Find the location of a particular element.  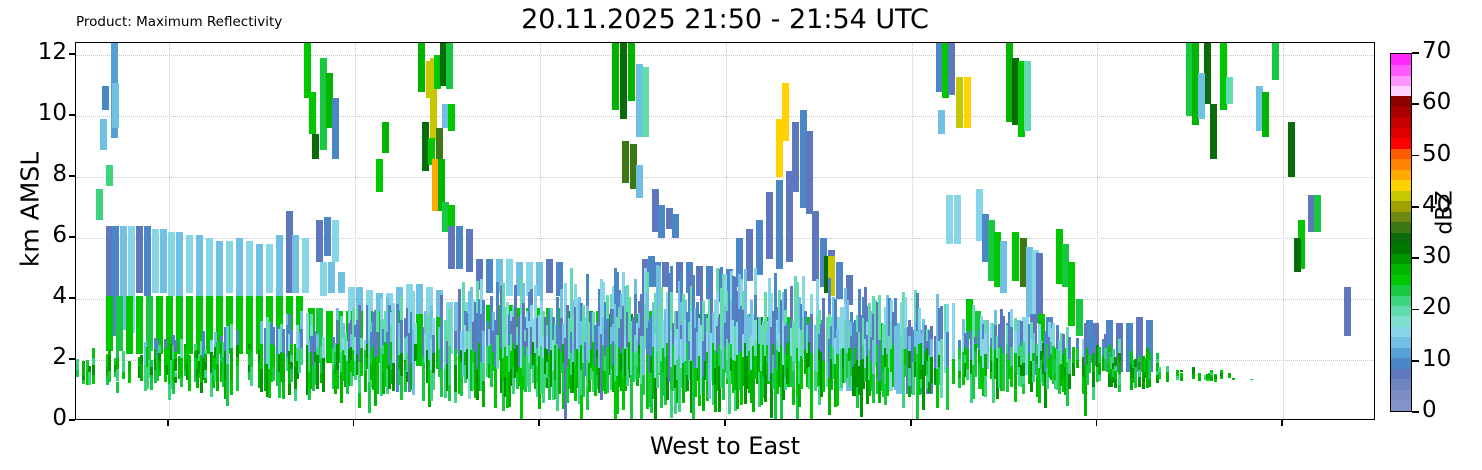

colorbar-tick-label: 10 is located at coordinates (1437, 358).